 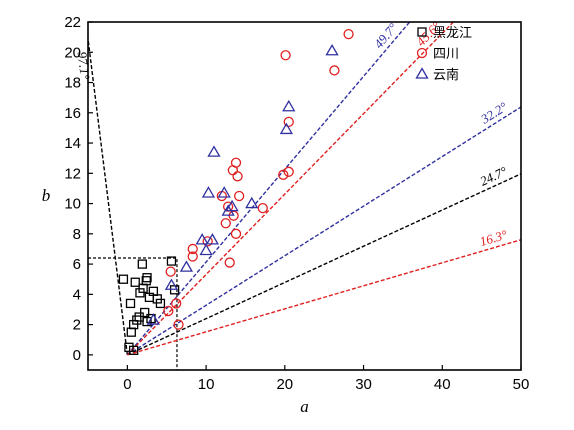 I want to click on angle-label-1: 49.7°, so click(x=386, y=35).